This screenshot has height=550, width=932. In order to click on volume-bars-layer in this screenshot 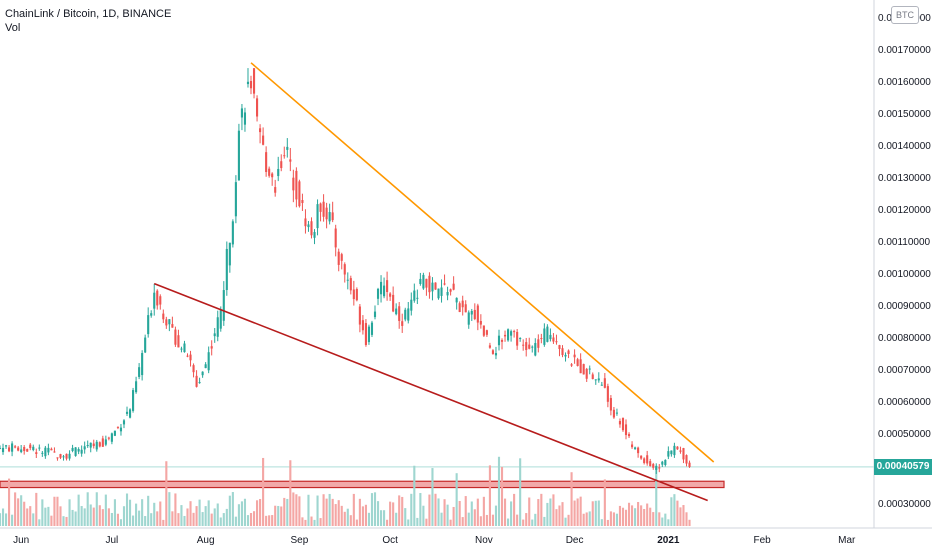, I will do `click(345, 491)`.